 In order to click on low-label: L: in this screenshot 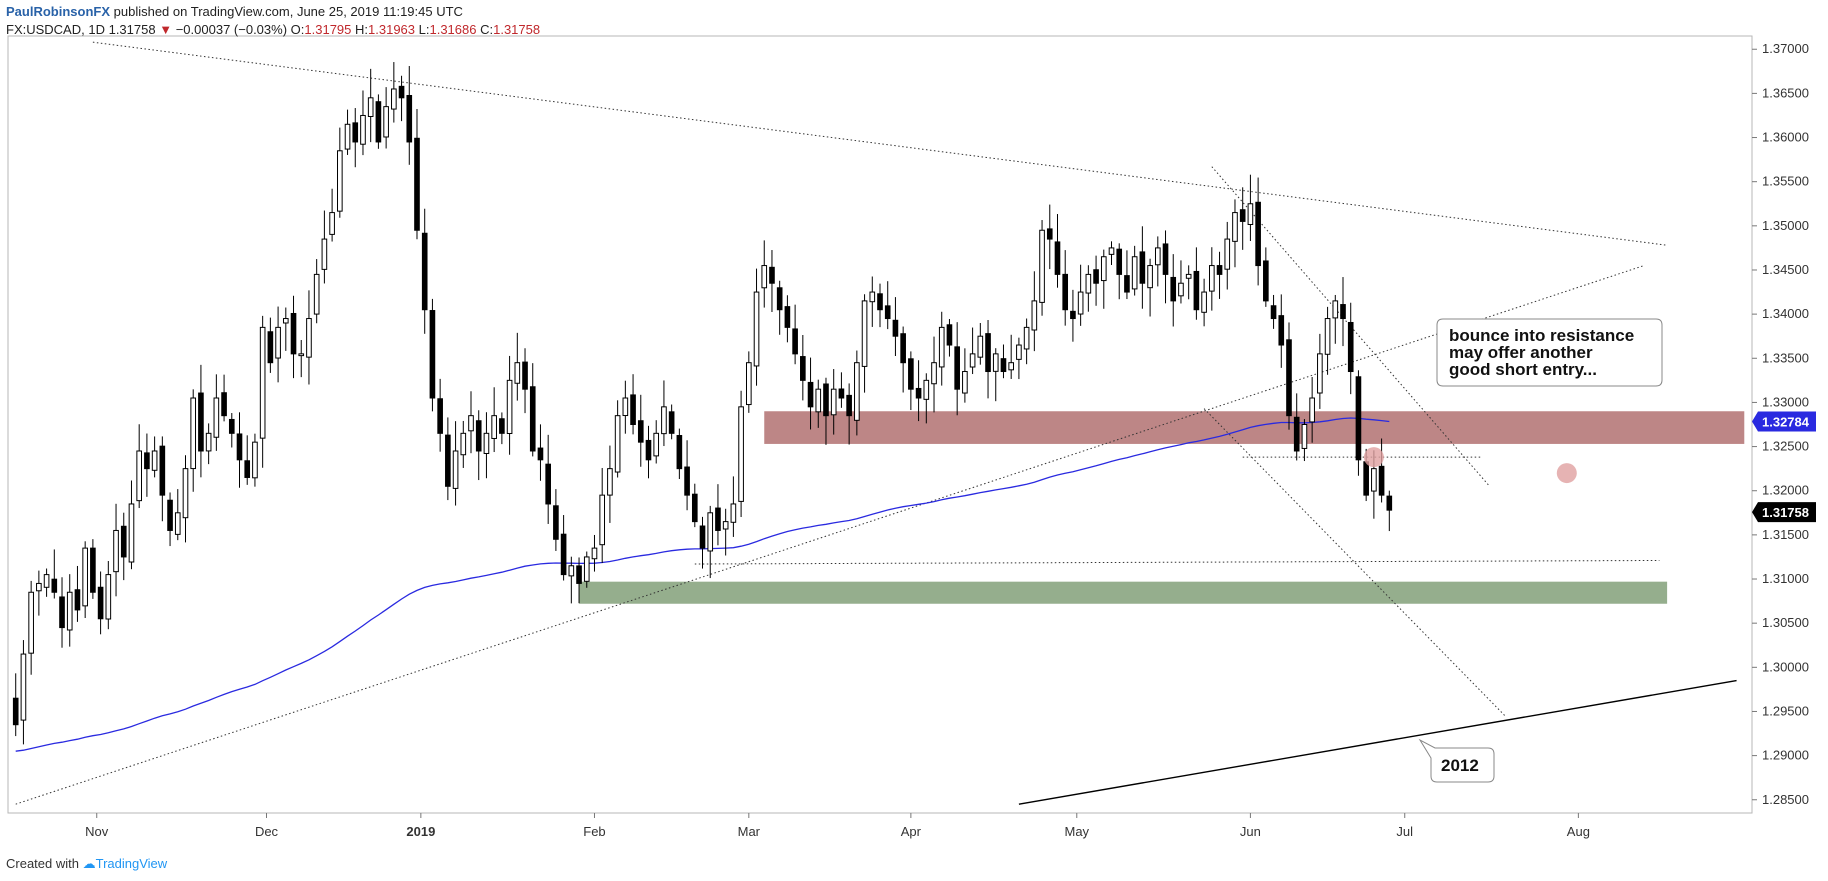, I will do `click(424, 29)`.